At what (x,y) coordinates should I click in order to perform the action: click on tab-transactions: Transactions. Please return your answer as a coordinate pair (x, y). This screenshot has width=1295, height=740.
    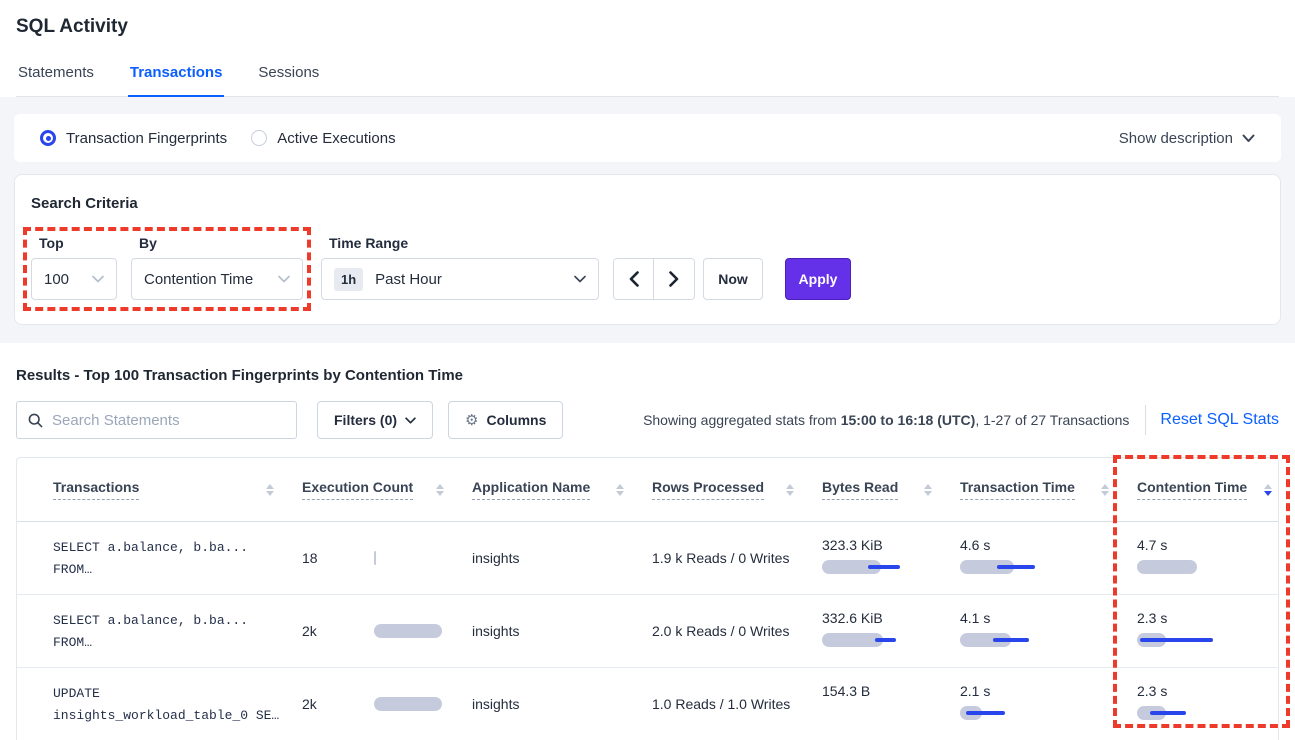
    Looking at the image, I should click on (176, 80).